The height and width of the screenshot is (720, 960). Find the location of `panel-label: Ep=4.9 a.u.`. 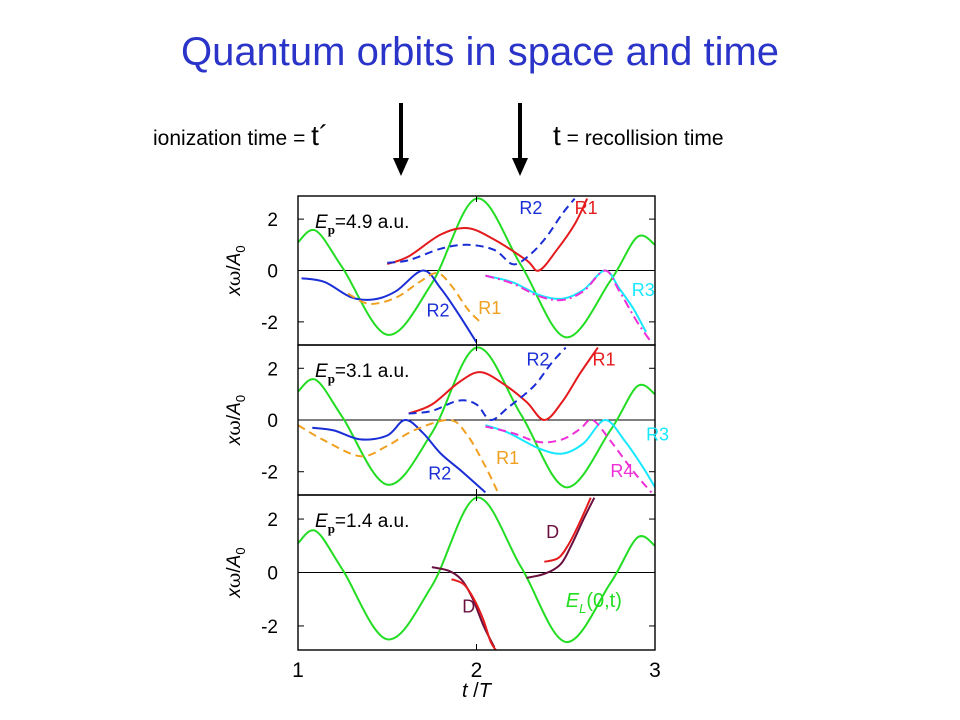

panel-label: Ep=4.9 a.u. is located at coordinates (362, 224).